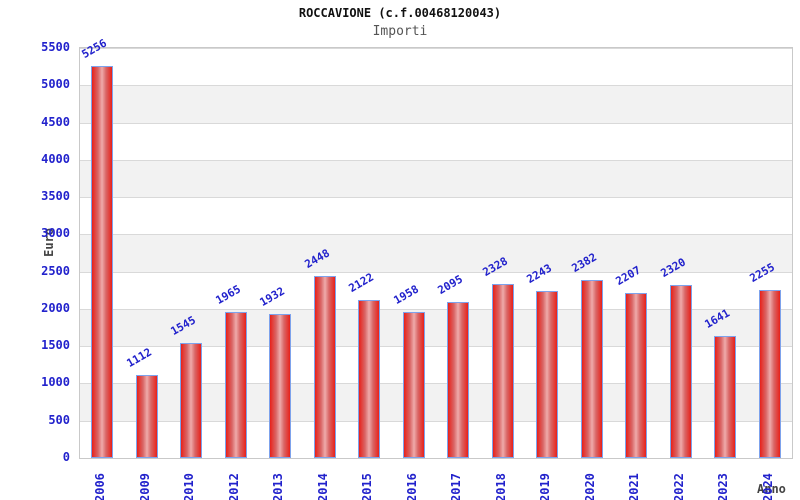 This screenshot has width=800, height=500. Describe the element at coordinates (406, 294) in the screenshot. I see `bar-value-label: 1958` at that location.